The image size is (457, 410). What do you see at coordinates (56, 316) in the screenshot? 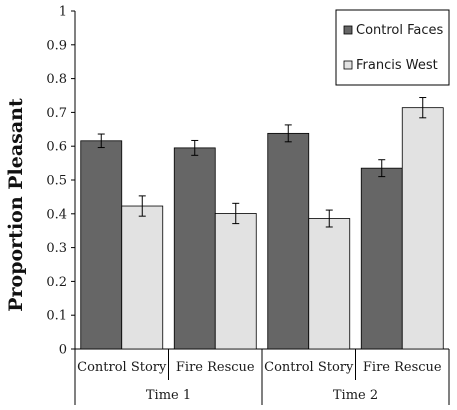
I see `y-tick-label: 0.1` at bounding box center [56, 316].